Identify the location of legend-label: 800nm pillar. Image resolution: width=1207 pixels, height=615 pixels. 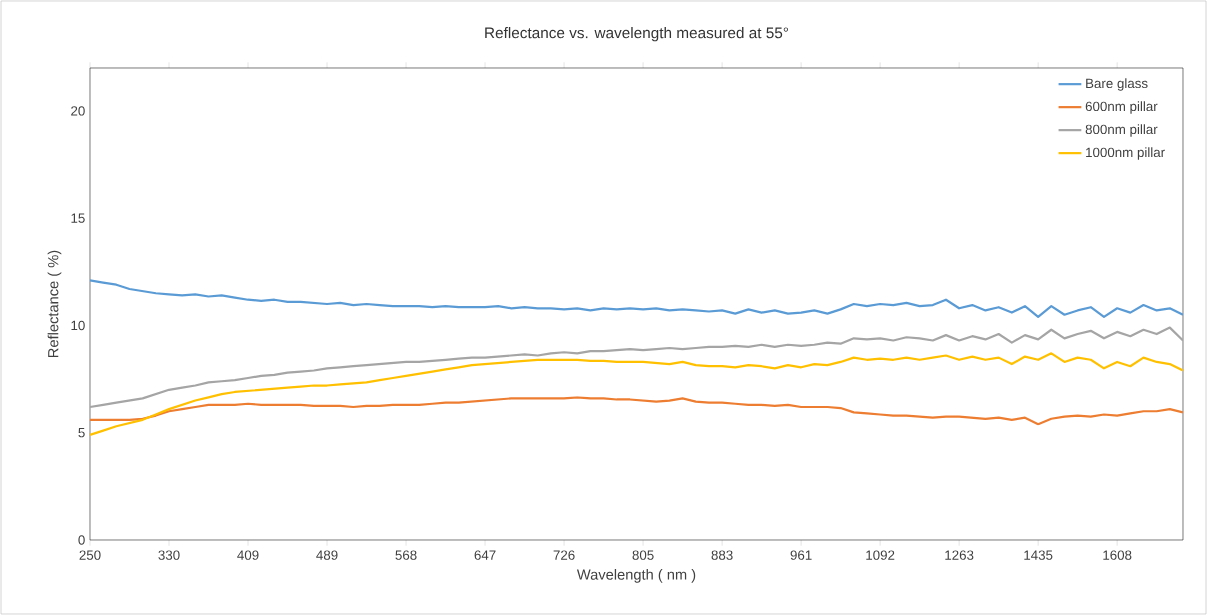
(1121, 130).